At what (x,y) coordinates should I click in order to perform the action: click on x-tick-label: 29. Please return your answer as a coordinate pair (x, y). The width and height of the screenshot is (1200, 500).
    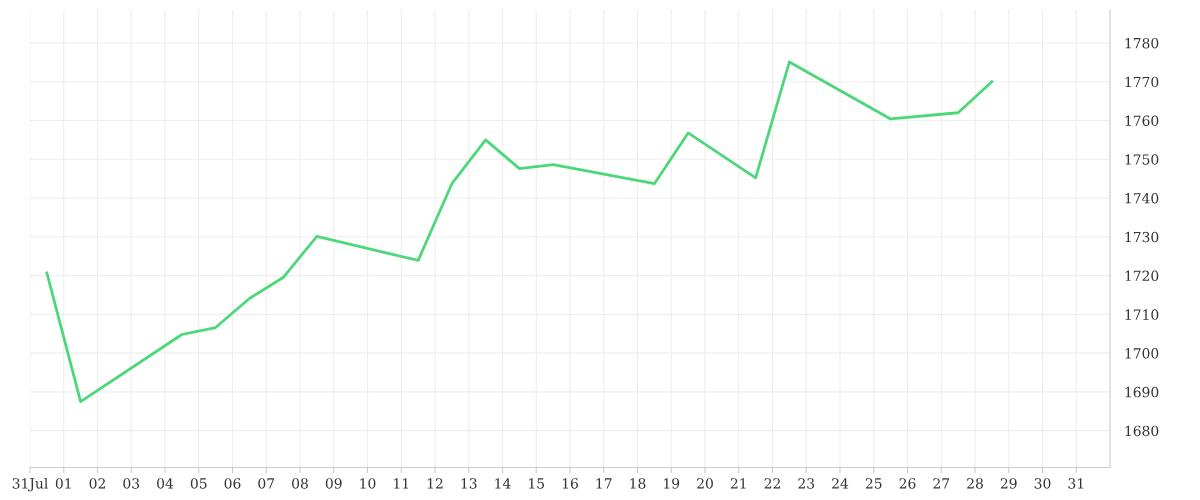
    Looking at the image, I should click on (1008, 483).